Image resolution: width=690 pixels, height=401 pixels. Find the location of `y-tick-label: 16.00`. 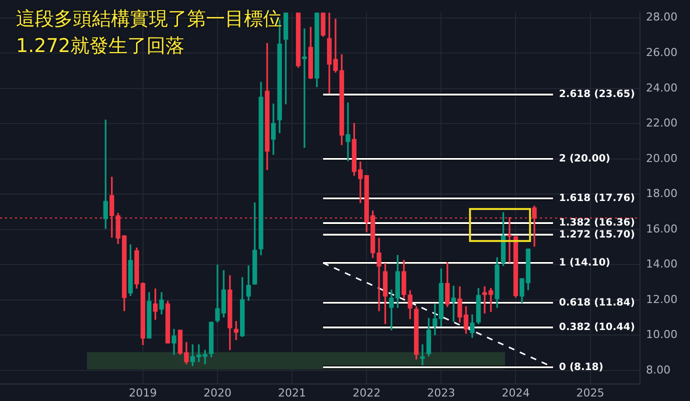

y-tick-label: 16.00 is located at coordinates (662, 229).